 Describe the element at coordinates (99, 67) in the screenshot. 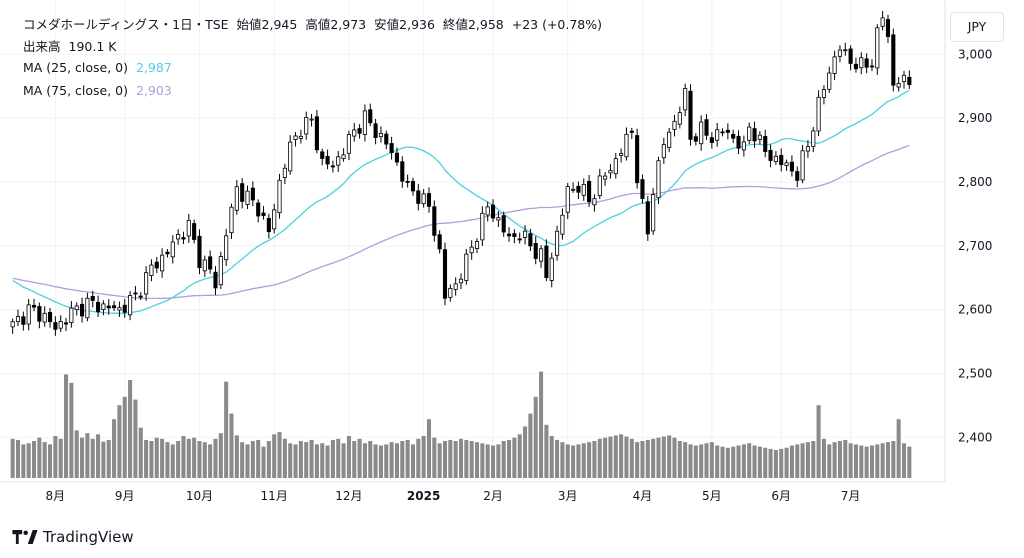

I see `legend-ma25: MA (25, close, 0) 2,987` at that location.